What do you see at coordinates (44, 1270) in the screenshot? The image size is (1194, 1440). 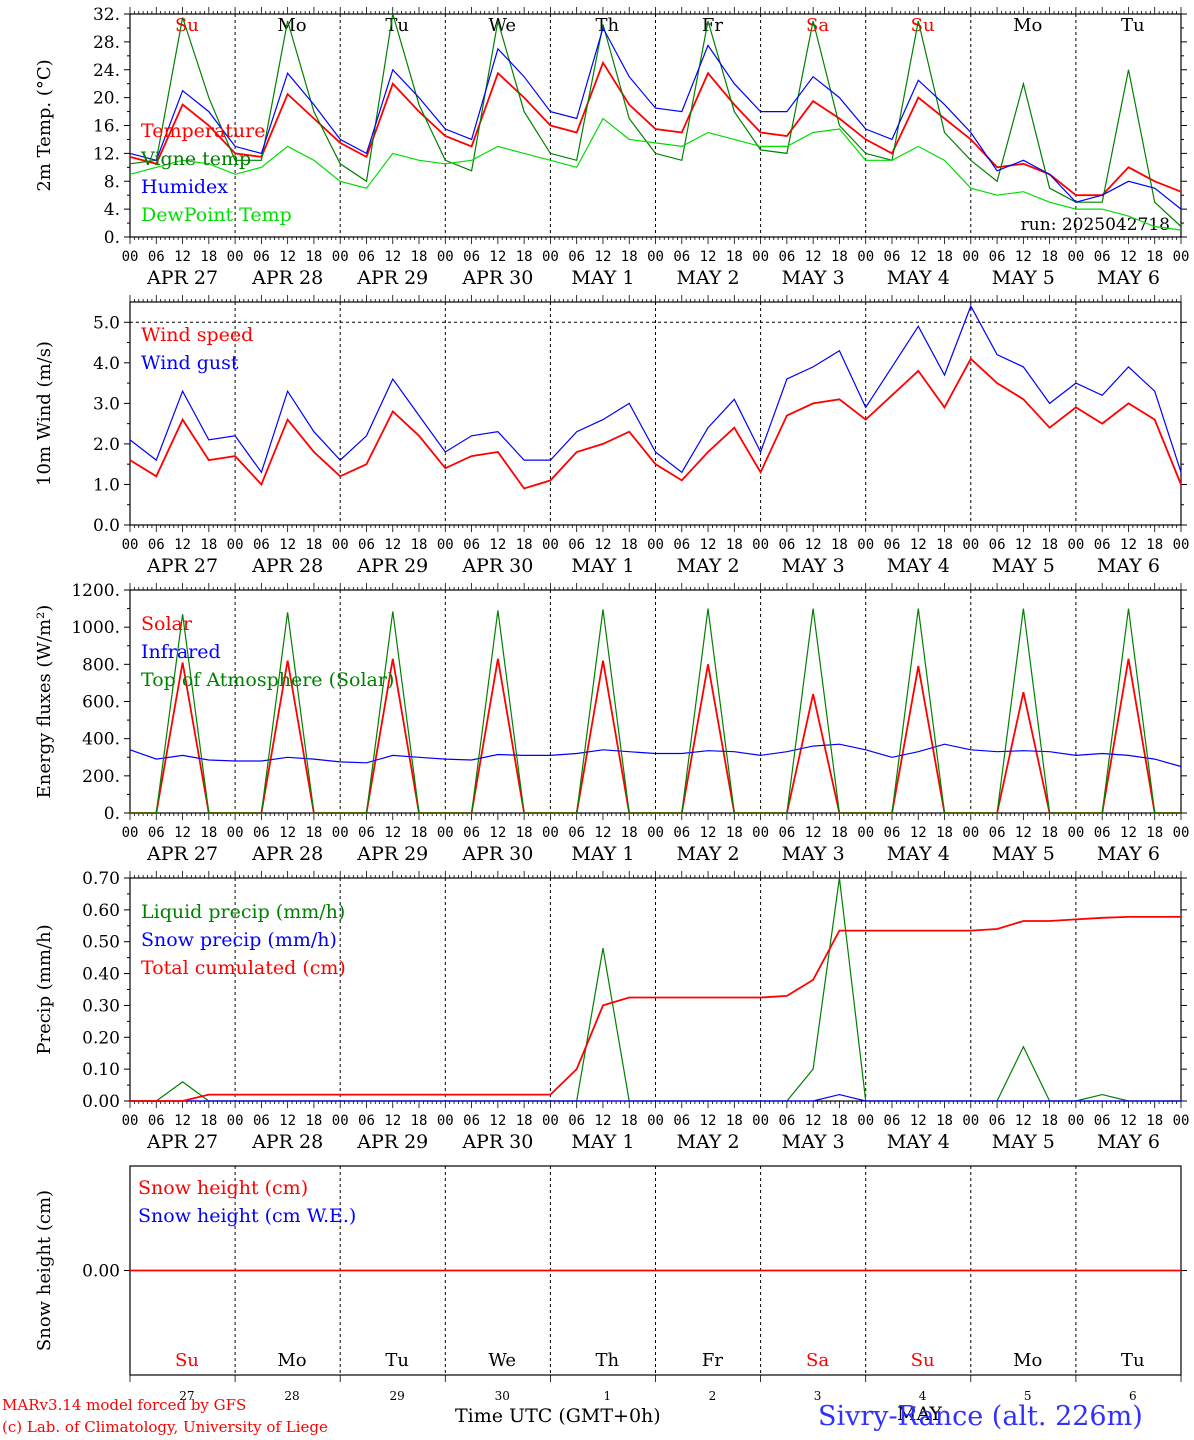 I see `y-axis-label: Snow height (cm)` at bounding box center [44, 1270].